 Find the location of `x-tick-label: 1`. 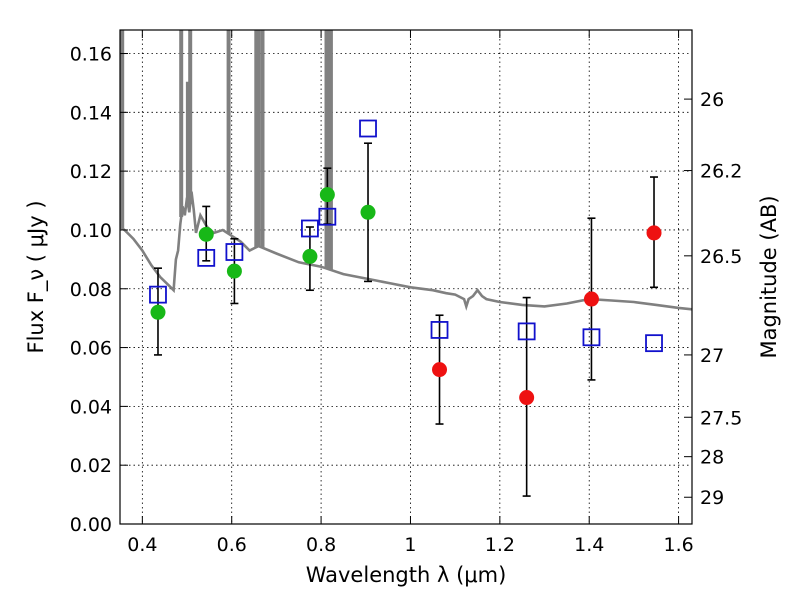

x-tick-label: 1 is located at coordinates (410, 545).